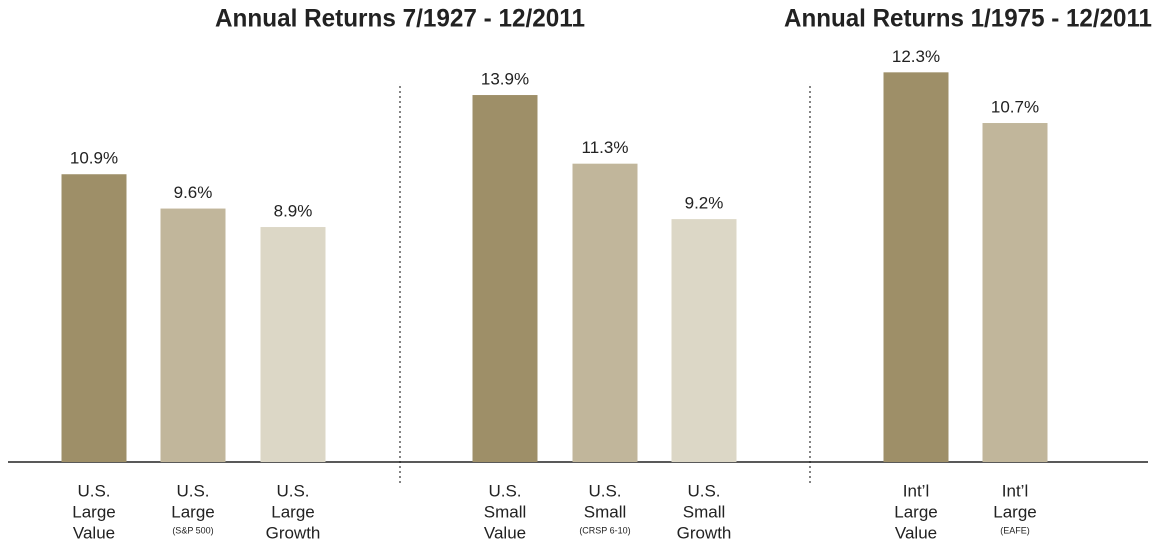  Describe the element at coordinates (192, 530) in the screenshot. I see `category-note: (S&P 500)` at that location.